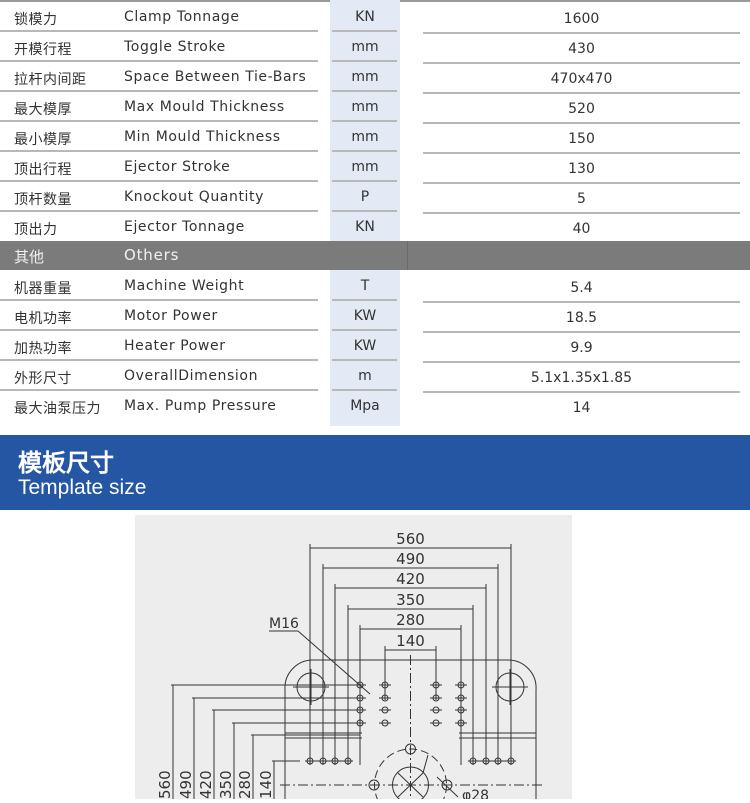 Image resolution: width=750 pixels, height=803 pixels. Describe the element at coordinates (43, 289) in the screenshot. I see `spec-label-cn: 机器重量` at that location.